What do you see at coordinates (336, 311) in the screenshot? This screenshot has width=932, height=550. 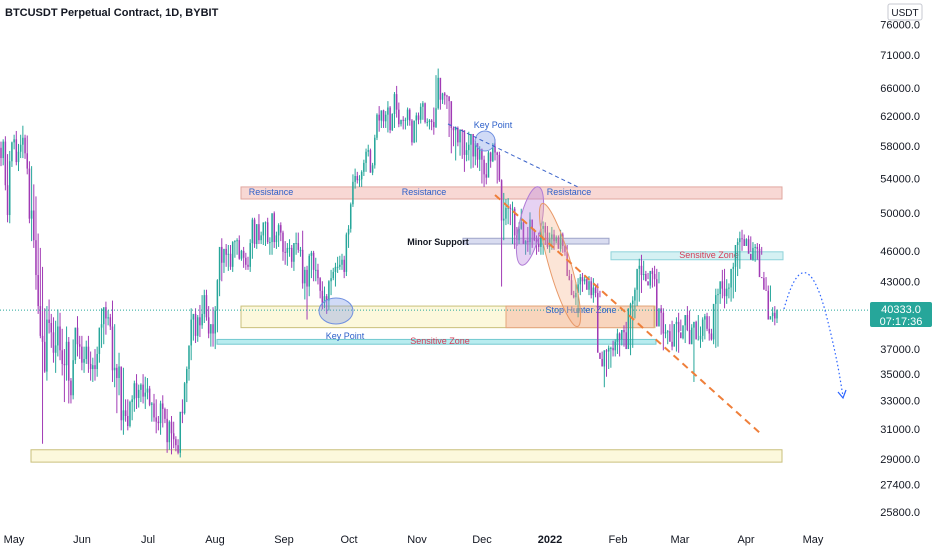 I see `key-point-circle-bottom` at bounding box center [336, 311].